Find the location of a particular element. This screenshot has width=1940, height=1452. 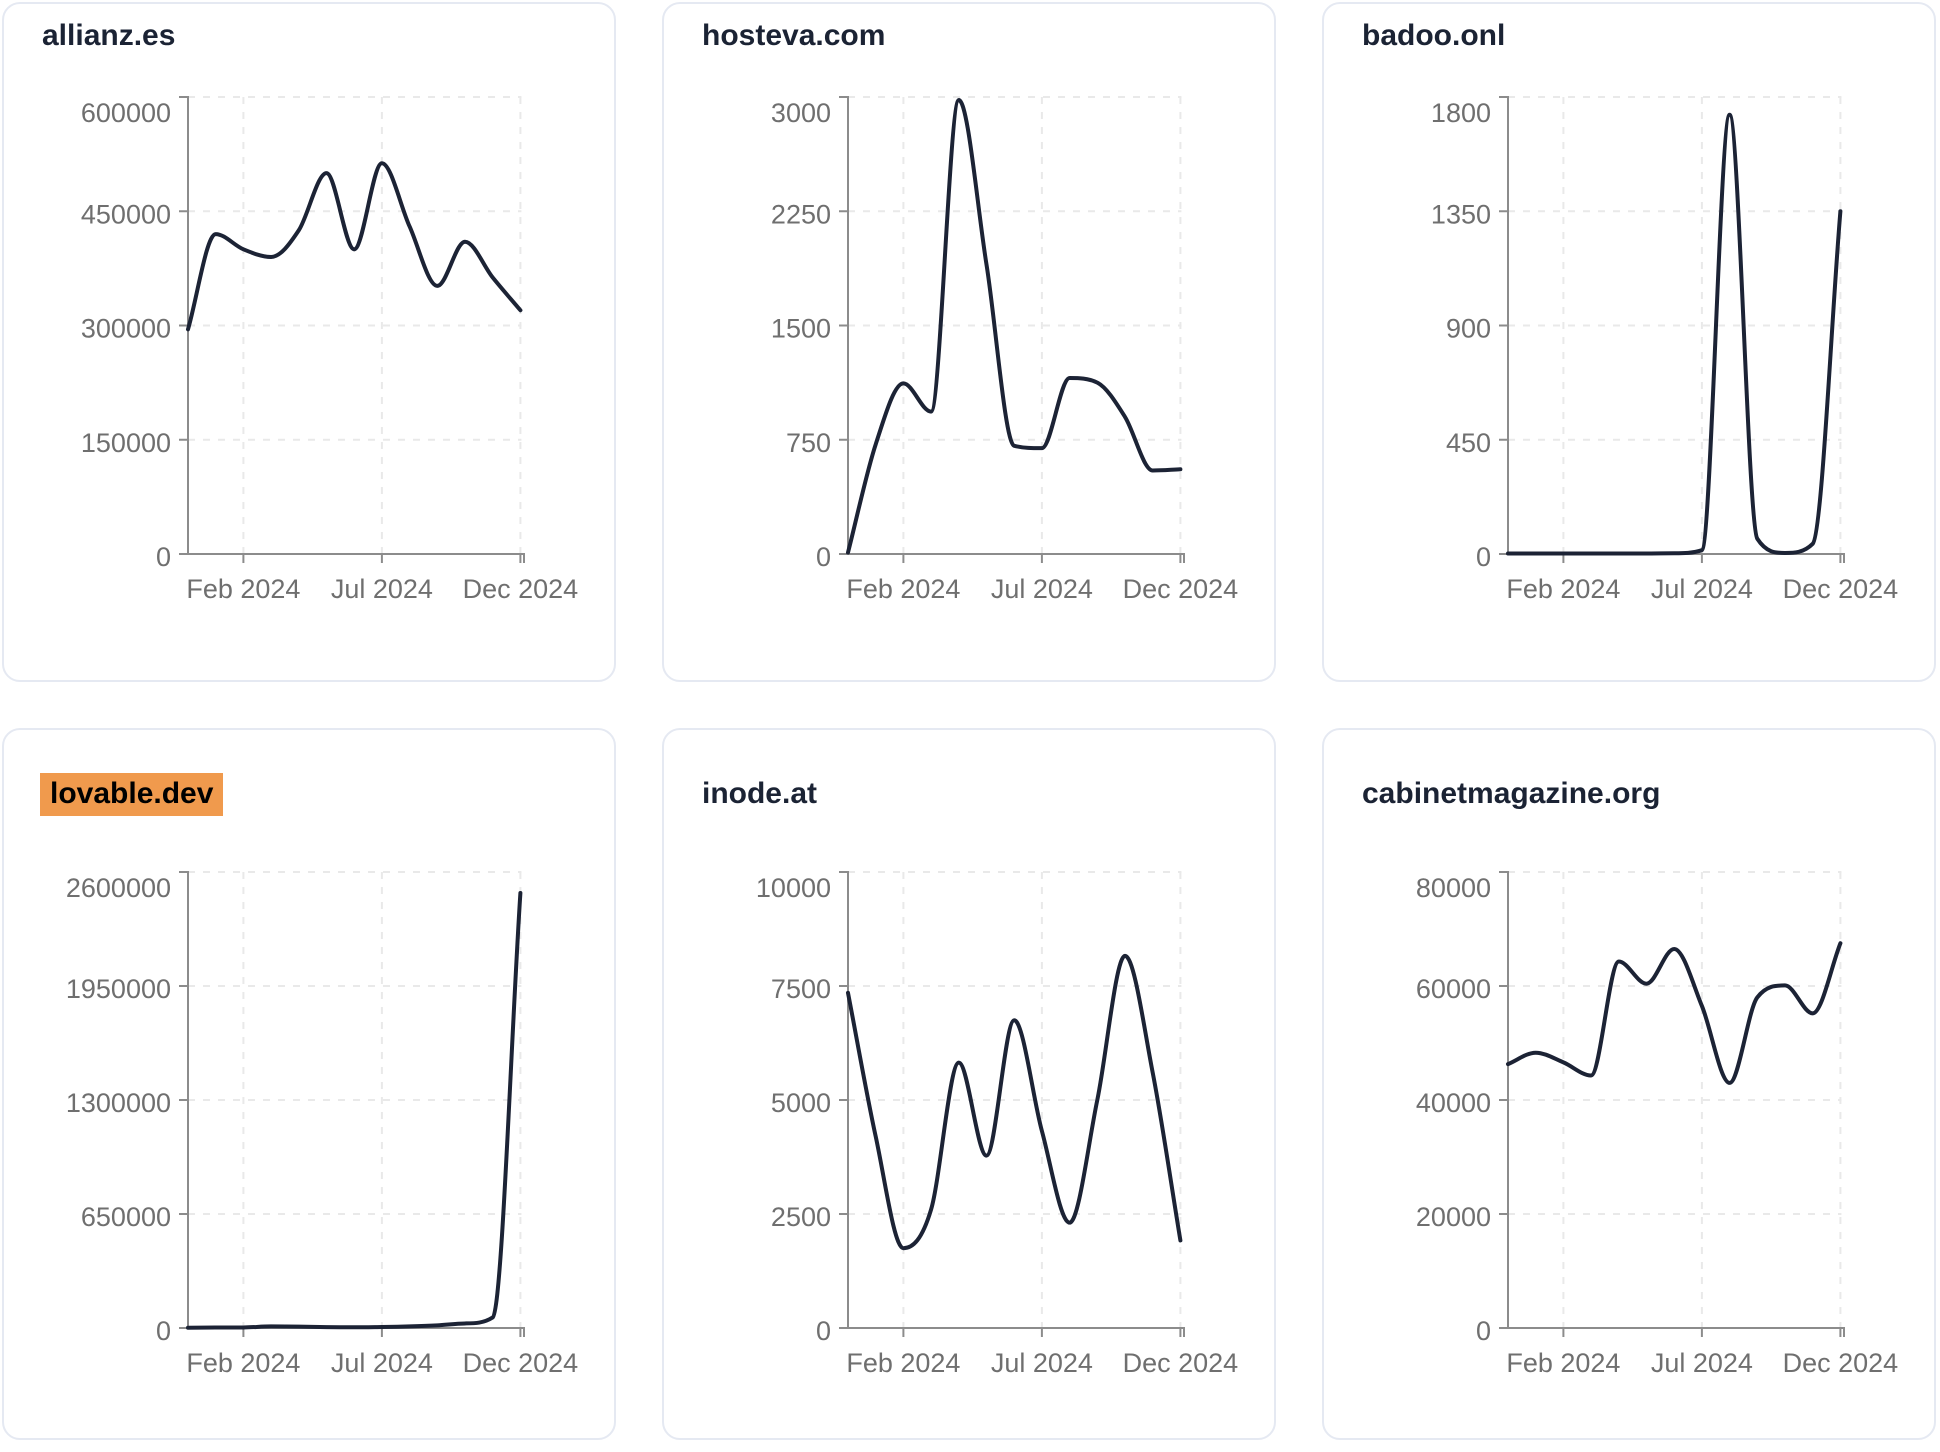

tick-labels: 0 750 1500 2250 3000 Feb 2024 Jul 2024 Dec 2024 is located at coordinates (1004, 351).